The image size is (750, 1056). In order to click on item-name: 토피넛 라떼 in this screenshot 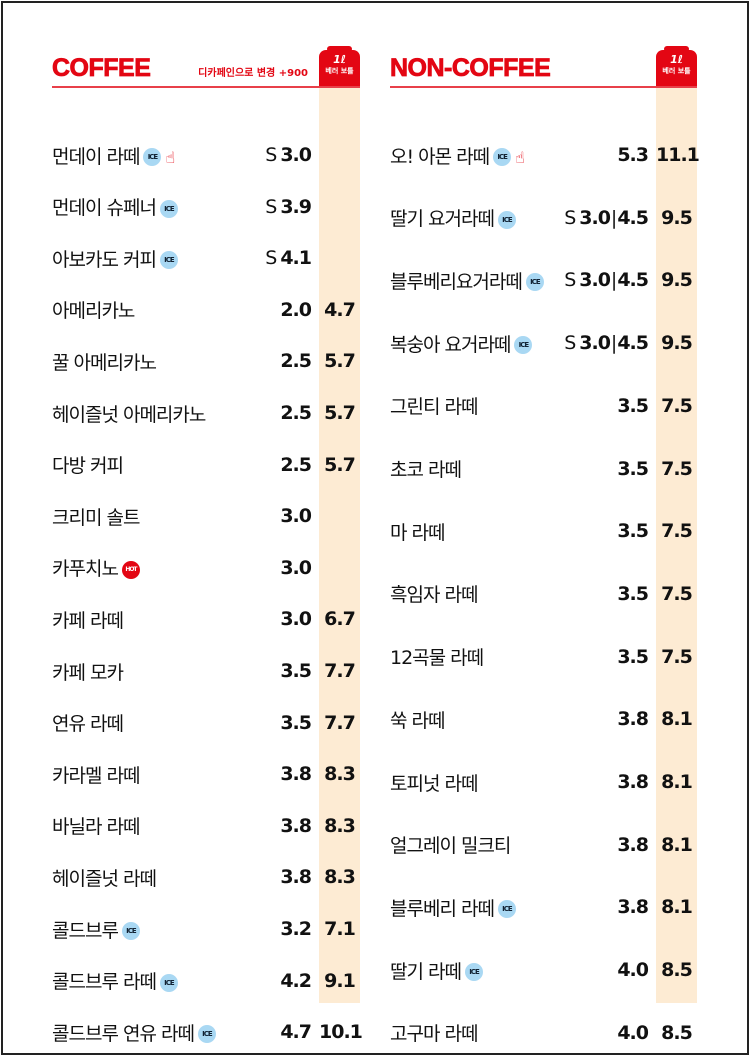, I will do `click(434, 782)`.